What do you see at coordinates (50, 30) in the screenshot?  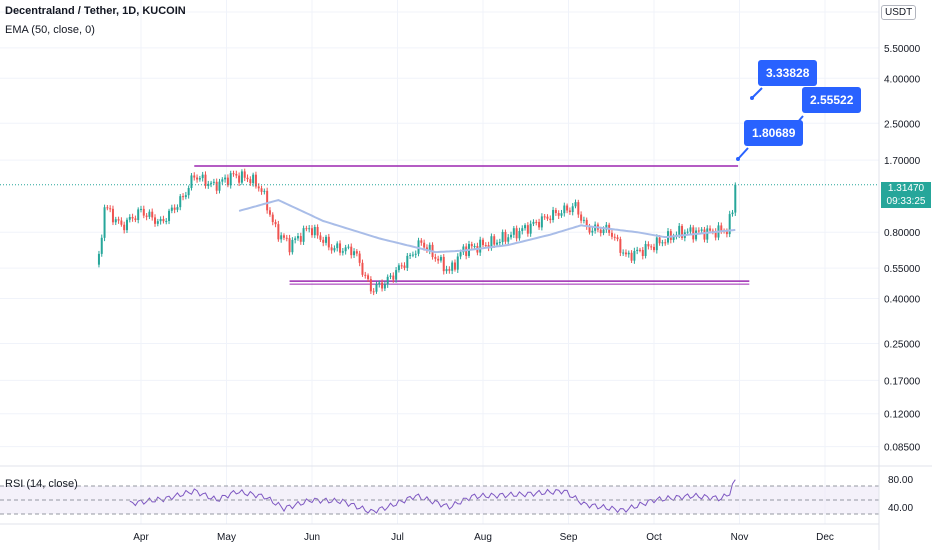 I see `indicator-label: EMA (50, close, 0)` at bounding box center [50, 30].